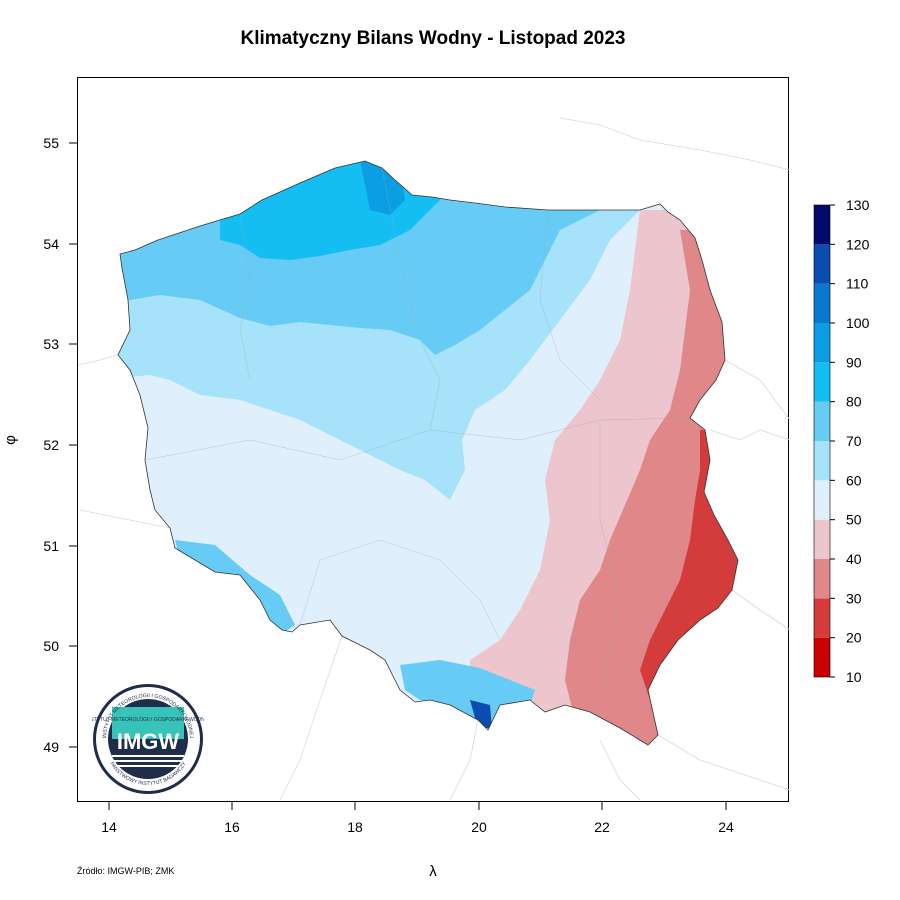 The height and width of the screenshot is (900, 900). Describe the element at coordinates (854, 638) in the screenshot. I see `legend-tick-label: 20` at that location.